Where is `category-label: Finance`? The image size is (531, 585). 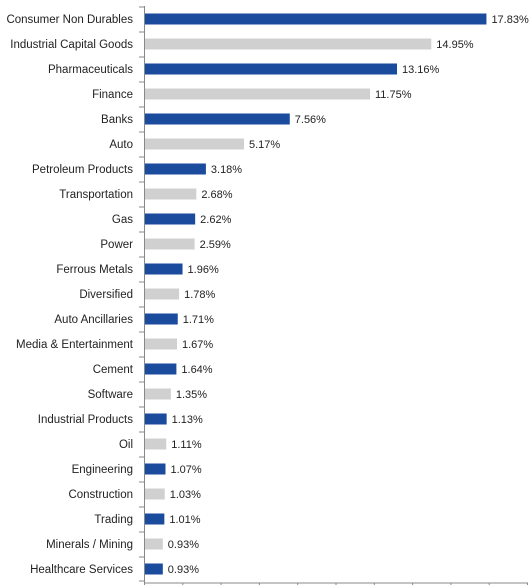 category-label: Finance is located at coordinates (112, 95).